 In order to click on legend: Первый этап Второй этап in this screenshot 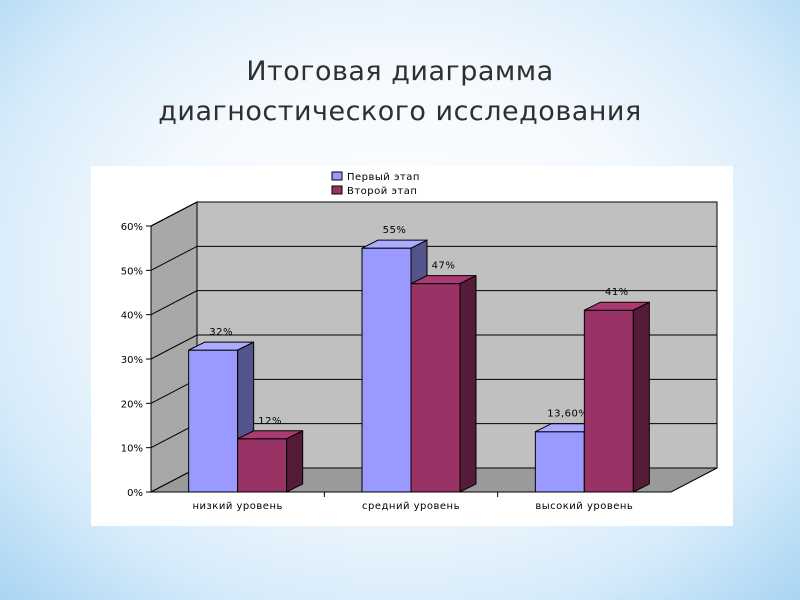, I will do `click(375, 184)`.